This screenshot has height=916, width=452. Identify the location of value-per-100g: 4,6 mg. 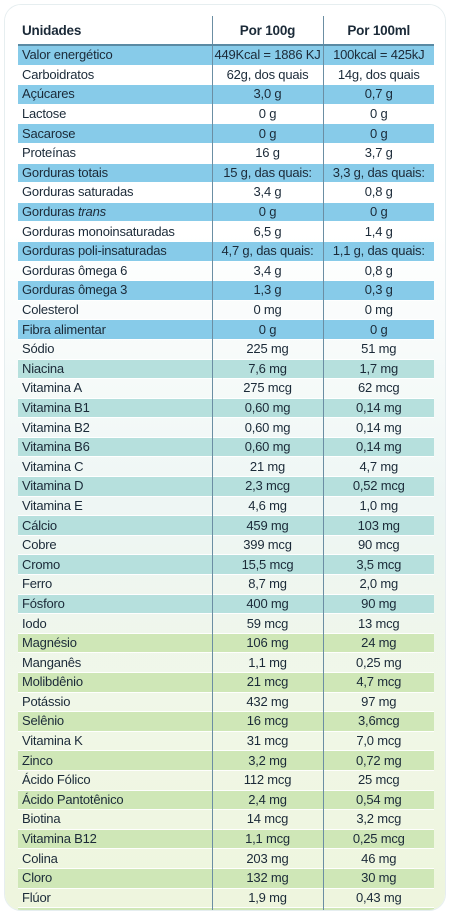
(267, 505).